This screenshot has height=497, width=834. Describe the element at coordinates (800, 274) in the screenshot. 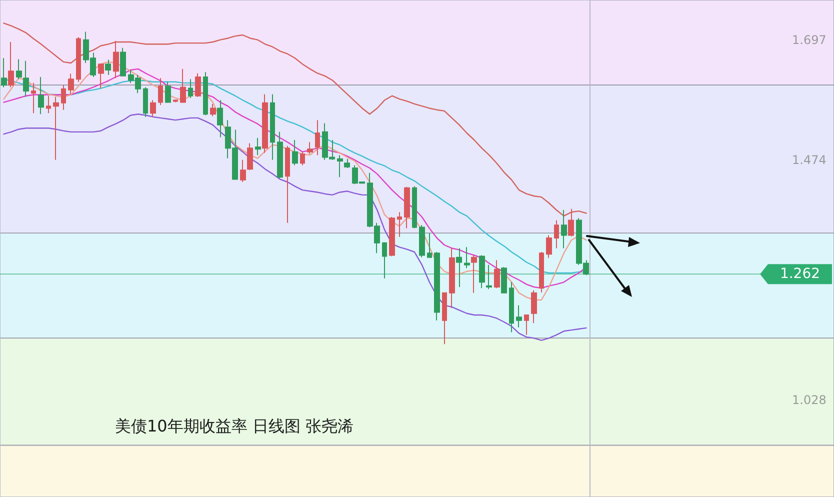

I see `ref-line-label: 1.262` at that location.